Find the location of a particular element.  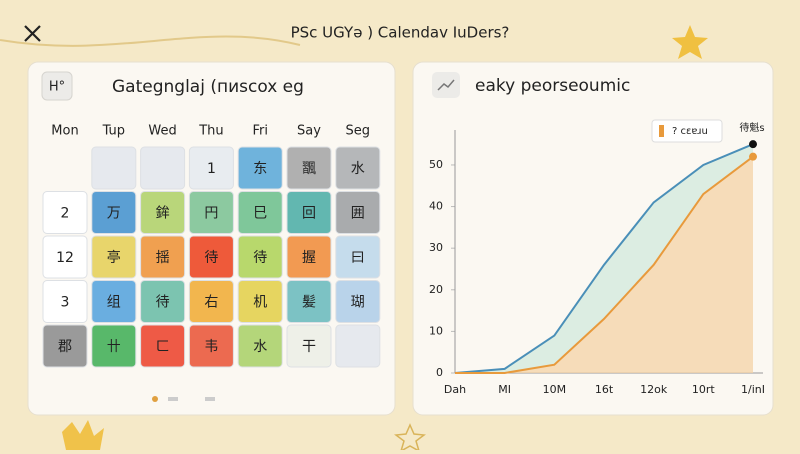

day-label: 握 is located at coordinates (309, 258).